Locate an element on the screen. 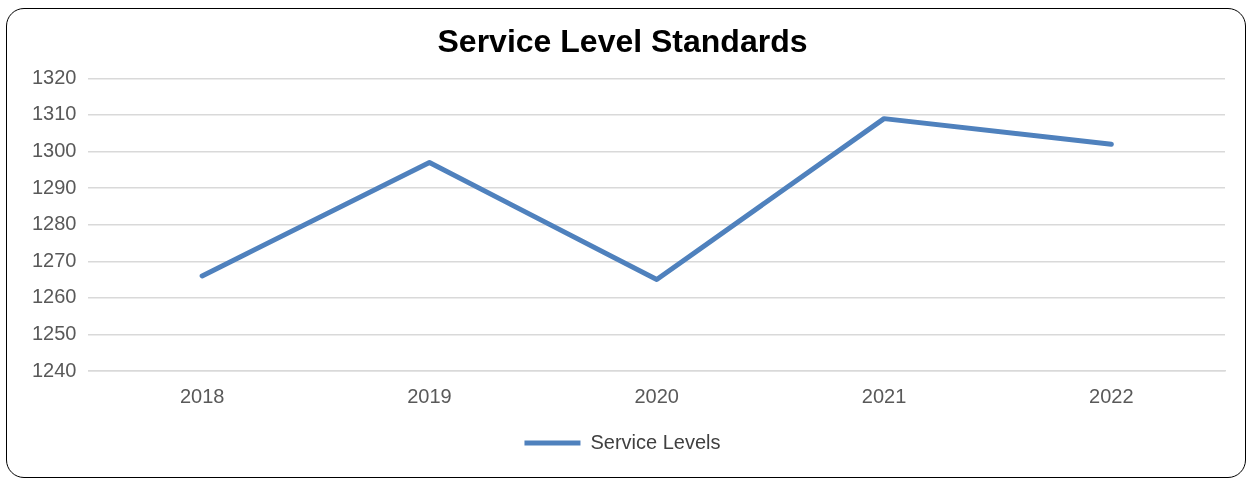  legend-label: Service Levels is located at coordinates (655, 441).